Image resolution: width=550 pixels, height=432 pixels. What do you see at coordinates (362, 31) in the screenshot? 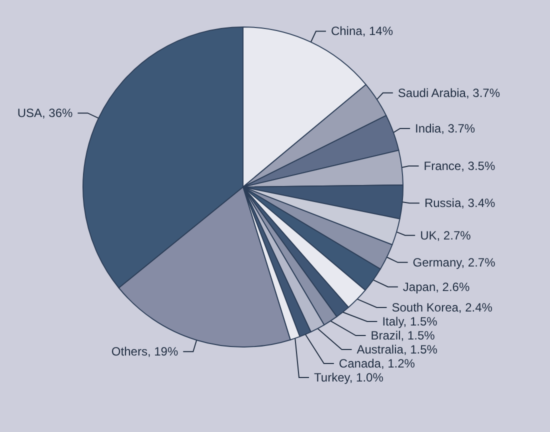
I see `slice-label: China, 14%` at bounding box center [362, 31].